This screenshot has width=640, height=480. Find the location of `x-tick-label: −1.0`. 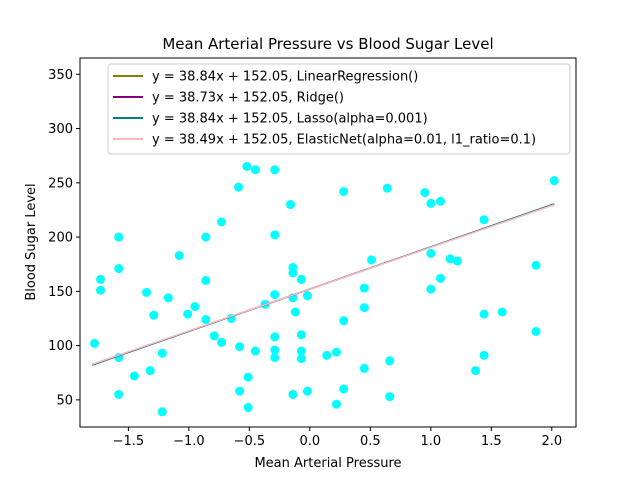

x-tick-label: −1.0 is located at coordinates (189, 441).